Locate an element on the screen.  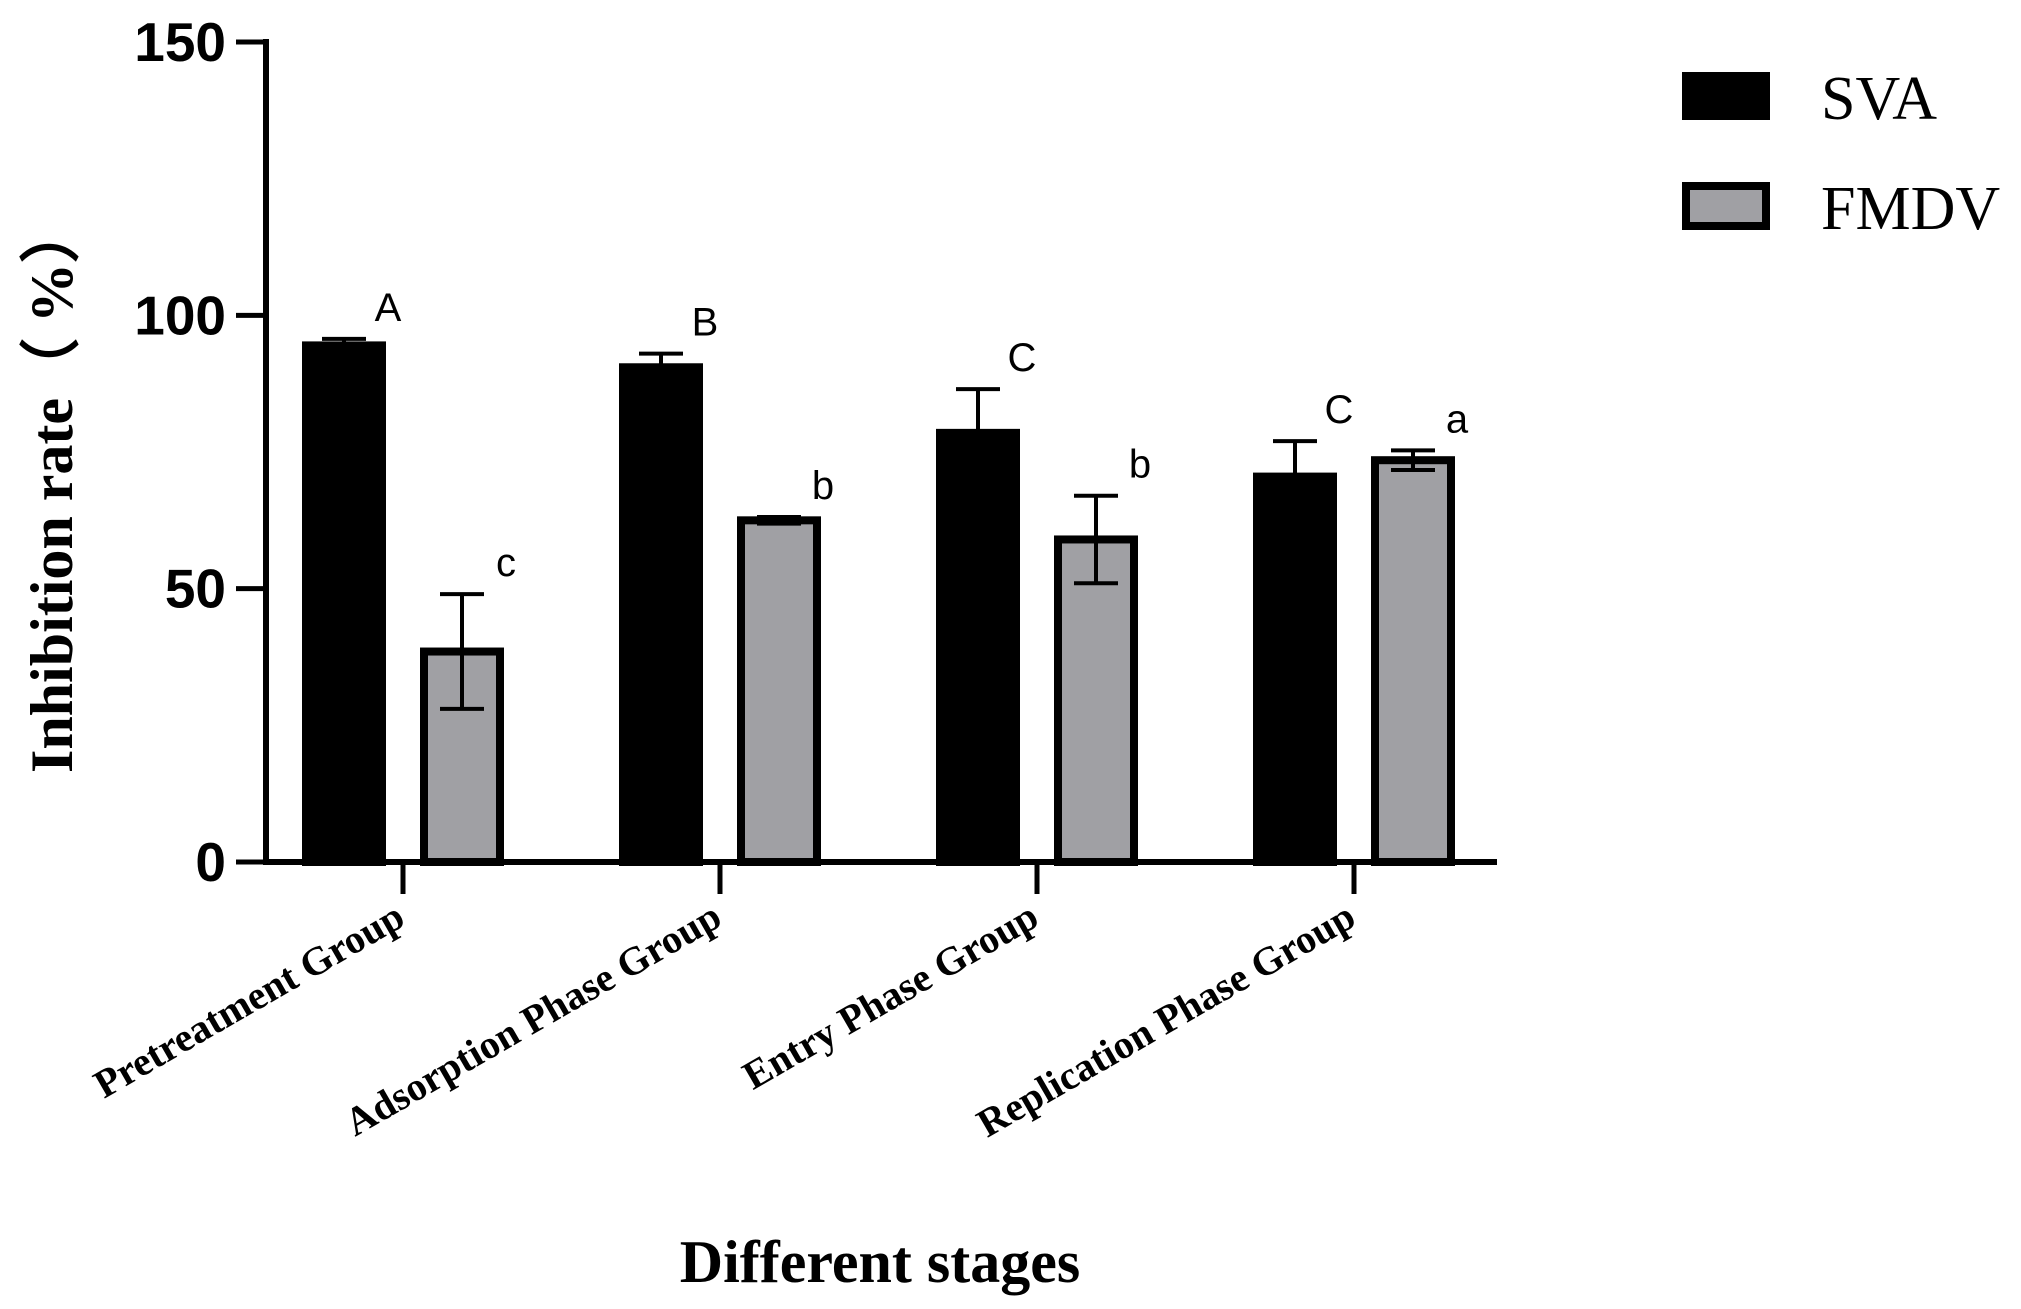
significance-label: B is located at coordinates (705, 323).